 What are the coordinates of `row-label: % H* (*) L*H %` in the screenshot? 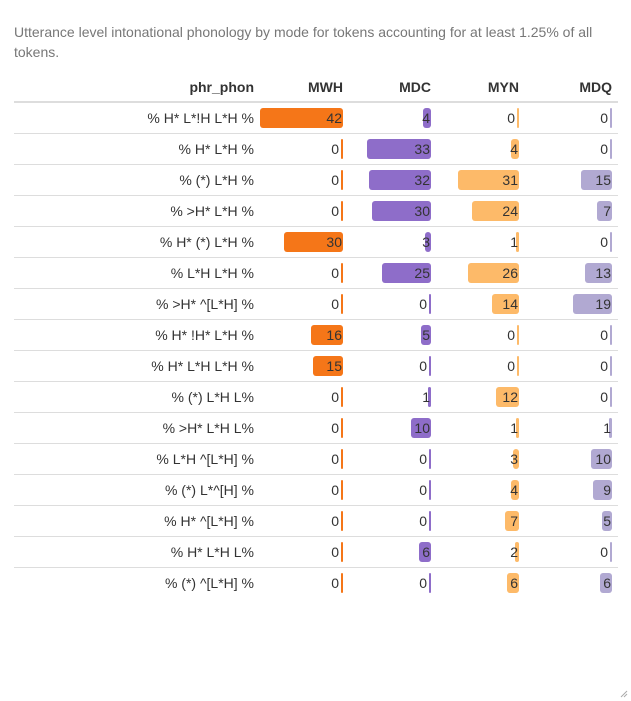 It's located at (137, 242).